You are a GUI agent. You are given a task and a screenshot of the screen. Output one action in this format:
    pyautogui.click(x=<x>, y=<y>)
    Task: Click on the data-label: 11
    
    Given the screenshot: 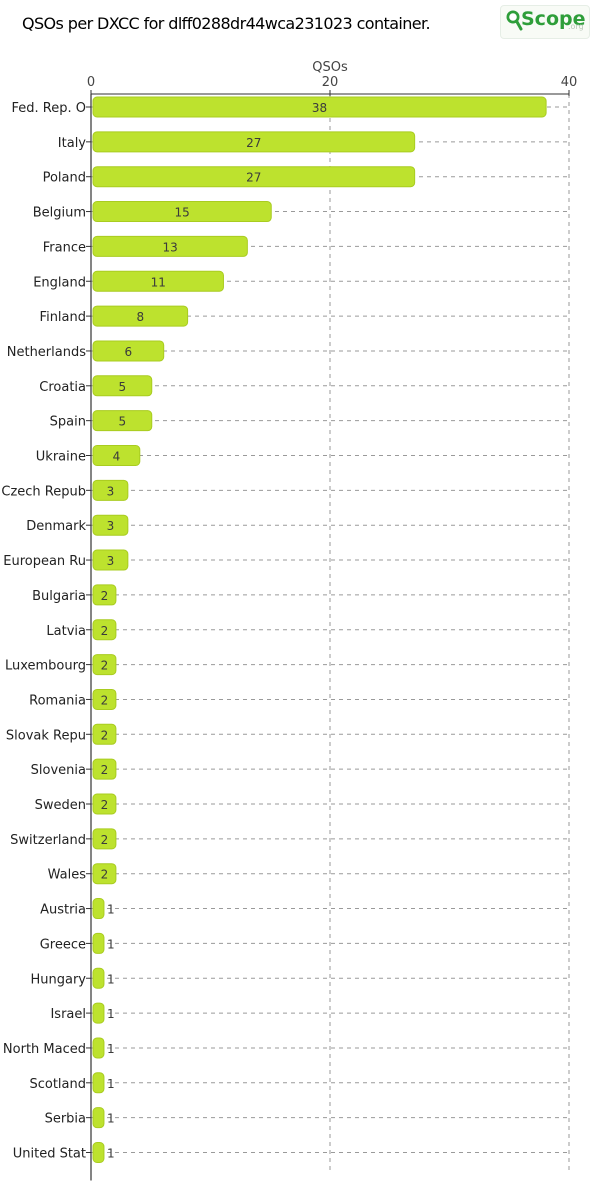 What is the action you would take?
    pyautogui.click(x=158, y=282)
    